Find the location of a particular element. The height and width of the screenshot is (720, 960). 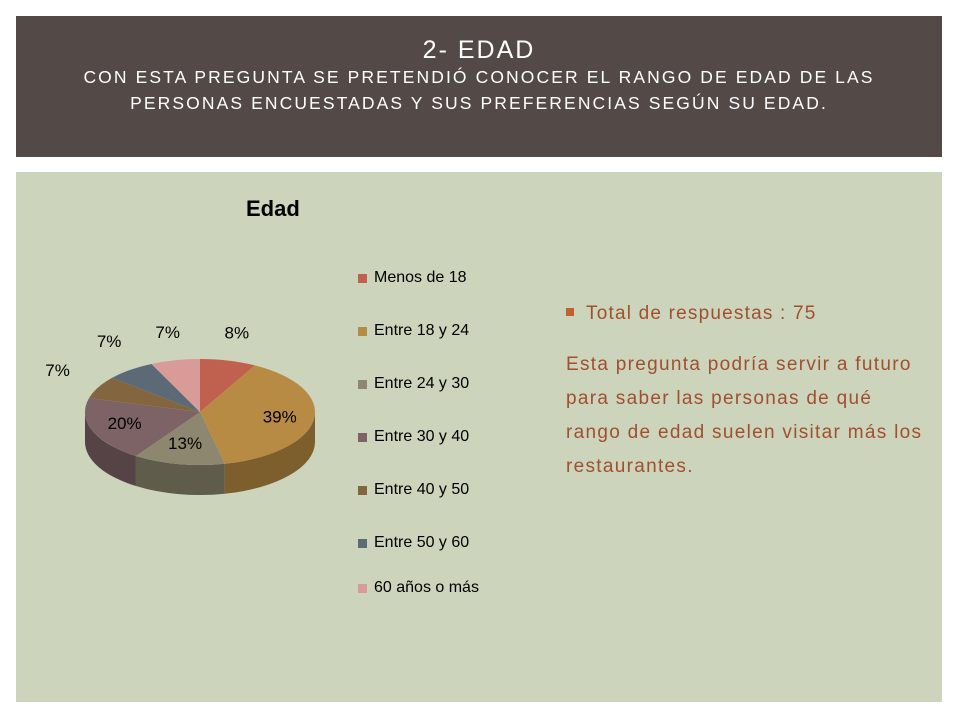

bullet-item: Total de respuestas : 75 is located at coordinates (746, 314).